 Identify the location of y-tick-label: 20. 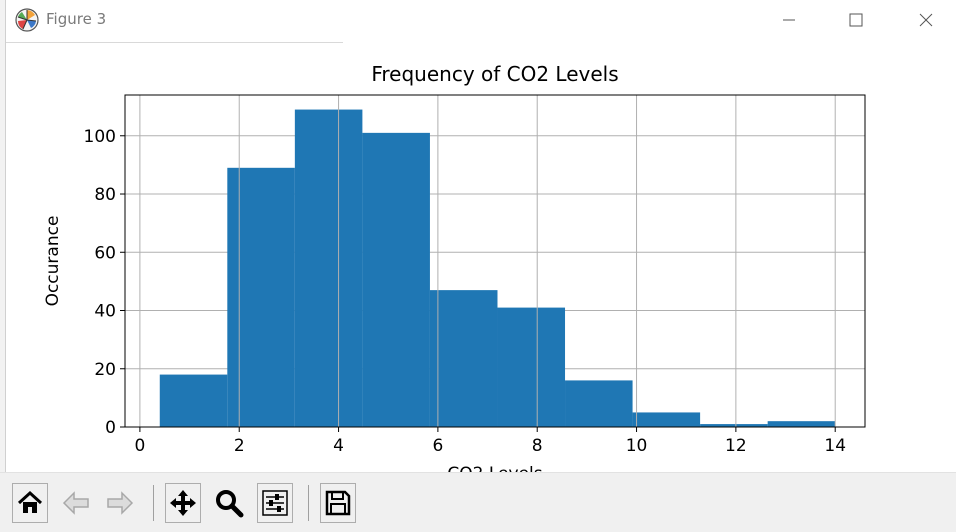
(105, 370).